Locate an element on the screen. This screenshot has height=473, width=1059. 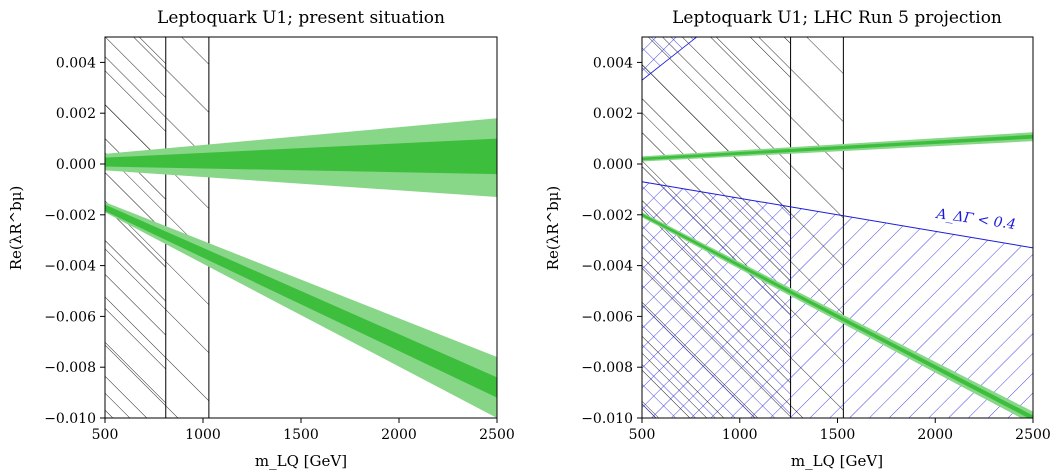
adg-hatch-ne is located at coordinates (716, 299).